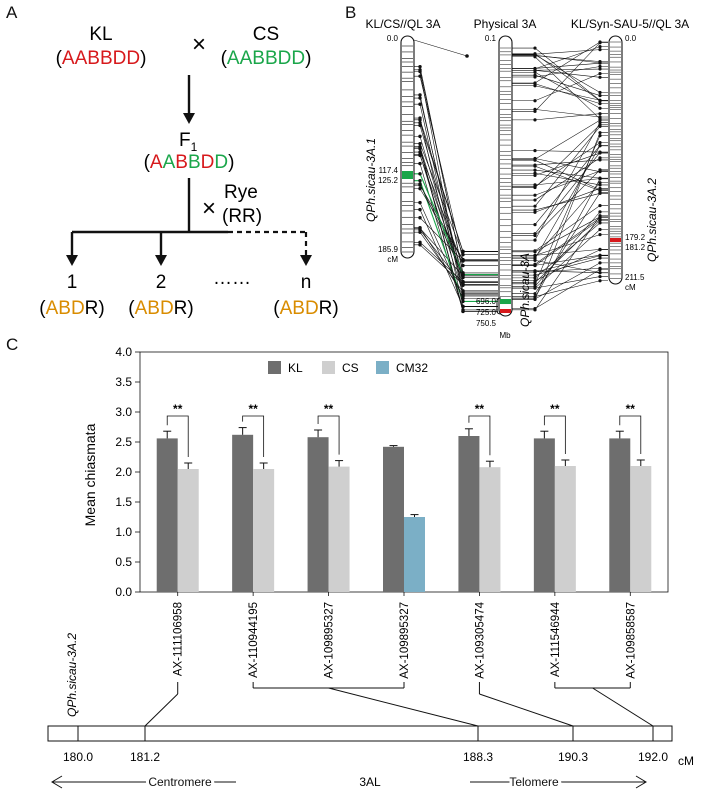  What do you see at coordinates (57, 782) in the screenshot?
I see `arrow-centromere-head` at bounding box center [57, 782].